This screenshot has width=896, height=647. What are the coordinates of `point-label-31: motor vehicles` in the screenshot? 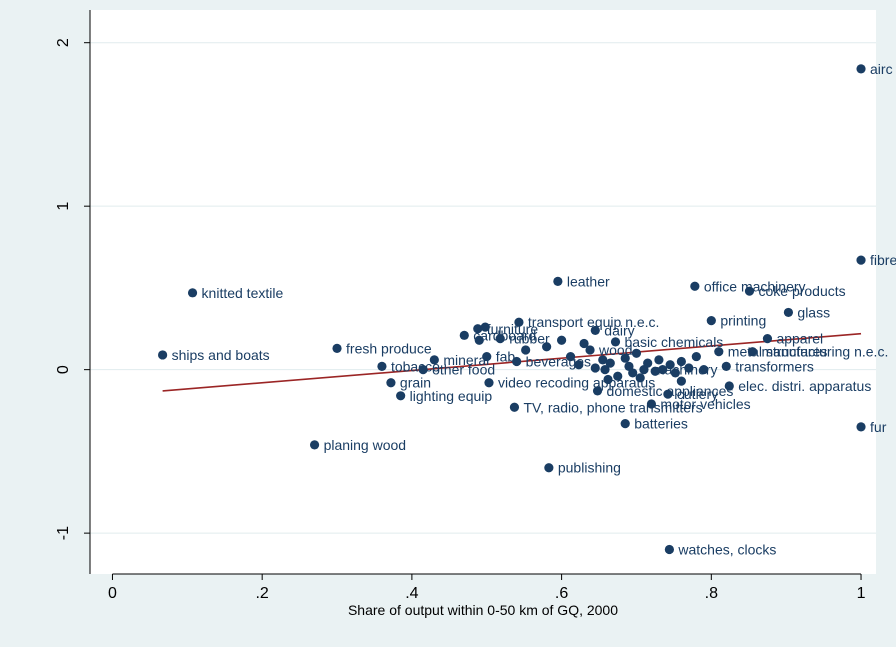 It's located at (705, 404).